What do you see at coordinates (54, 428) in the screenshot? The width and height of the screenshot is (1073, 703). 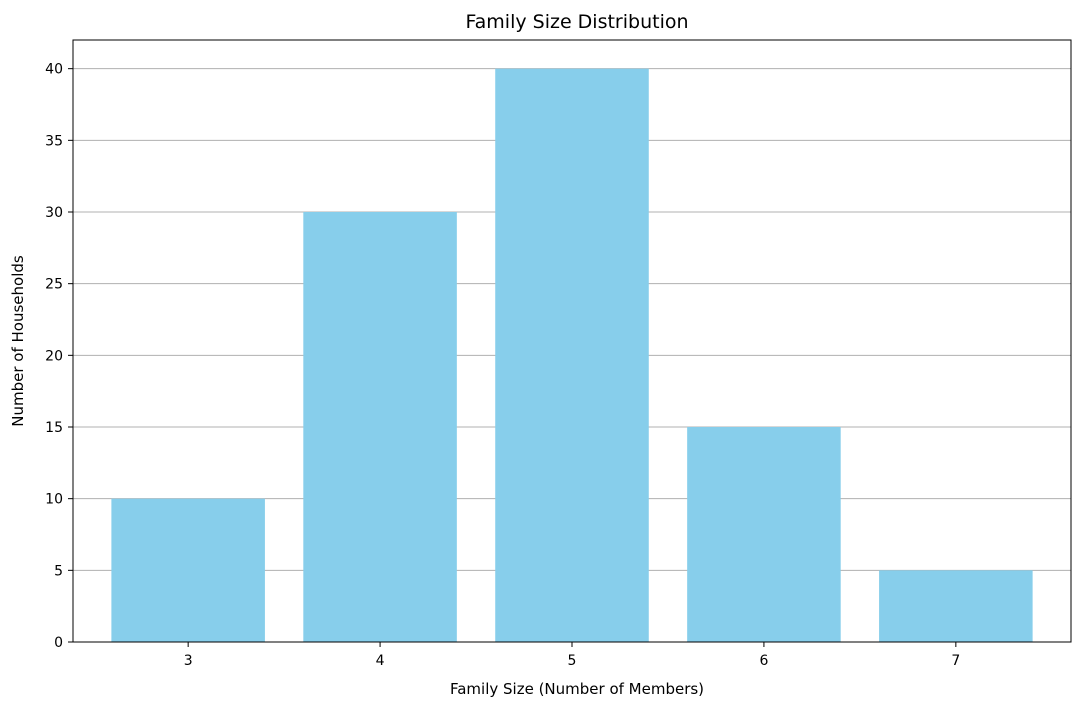 I see `y-tick-label: 15` at bounding box center [54, 428].